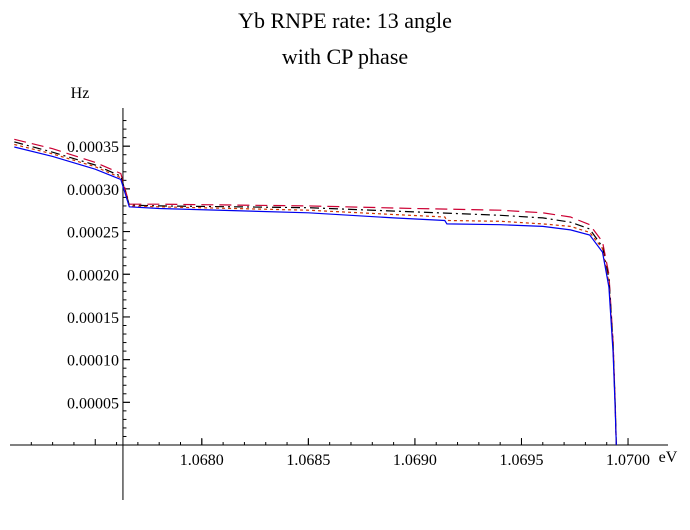 The image size is (690, 530). I want to click on y-tick-label: 0.00015, so click(93, 318).